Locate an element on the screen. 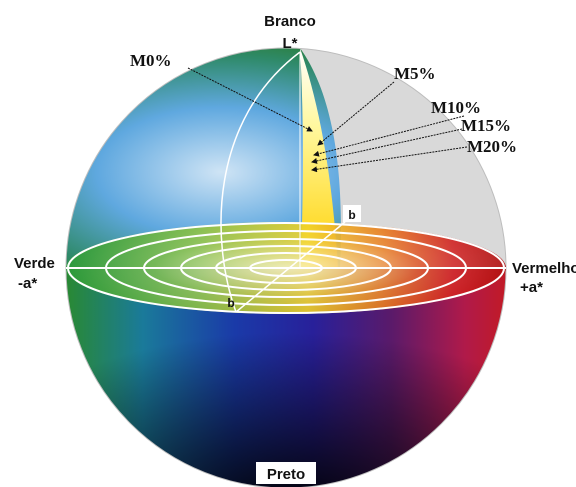 This screenshot has width=576, height=487. left-label: Verde is located at coordinates (34, 263).